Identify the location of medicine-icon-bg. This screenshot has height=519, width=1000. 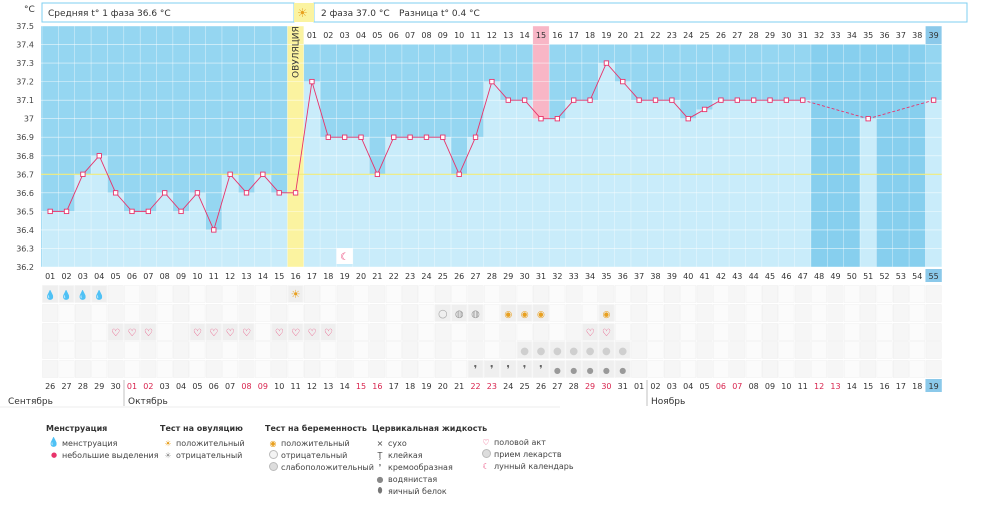
(541, 350).